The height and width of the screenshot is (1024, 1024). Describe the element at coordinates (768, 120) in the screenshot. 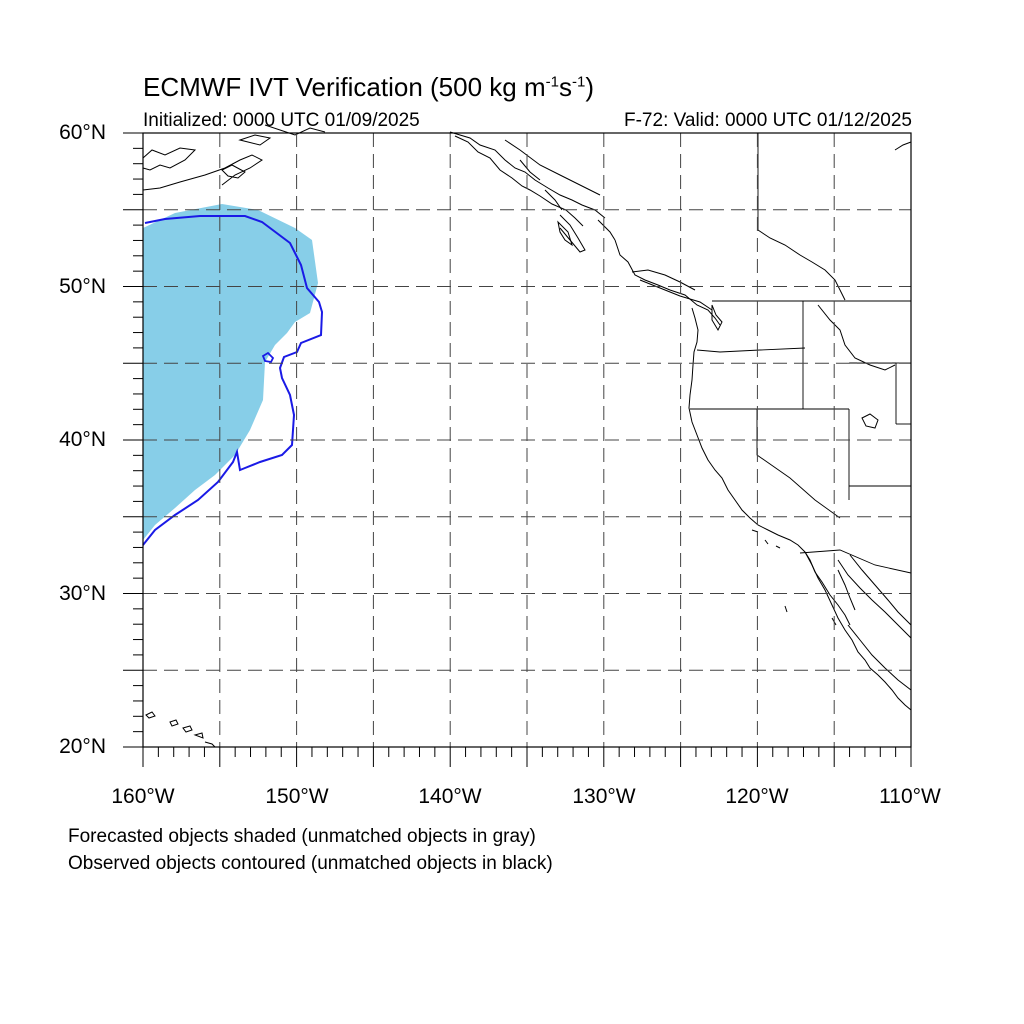

I see `valid-time-label: F-72: Valid: 0000 UTC 01/12/2025` at that location.